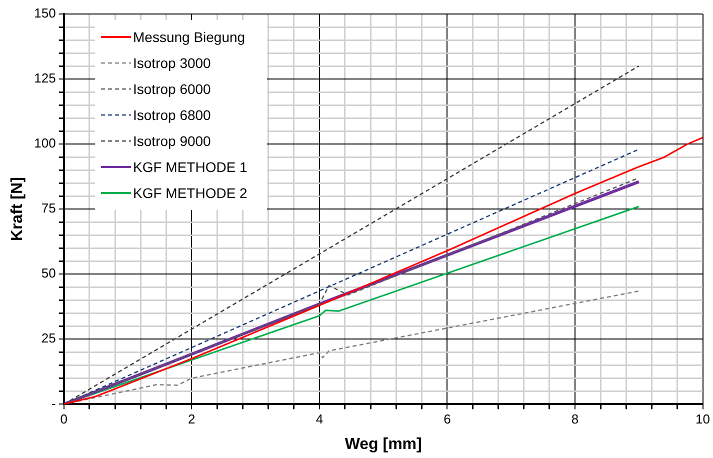  What do you see at coordinates (192, 419) in the screenshot?
I see `x-tick-label: 2` at bounding box center [192, 419].